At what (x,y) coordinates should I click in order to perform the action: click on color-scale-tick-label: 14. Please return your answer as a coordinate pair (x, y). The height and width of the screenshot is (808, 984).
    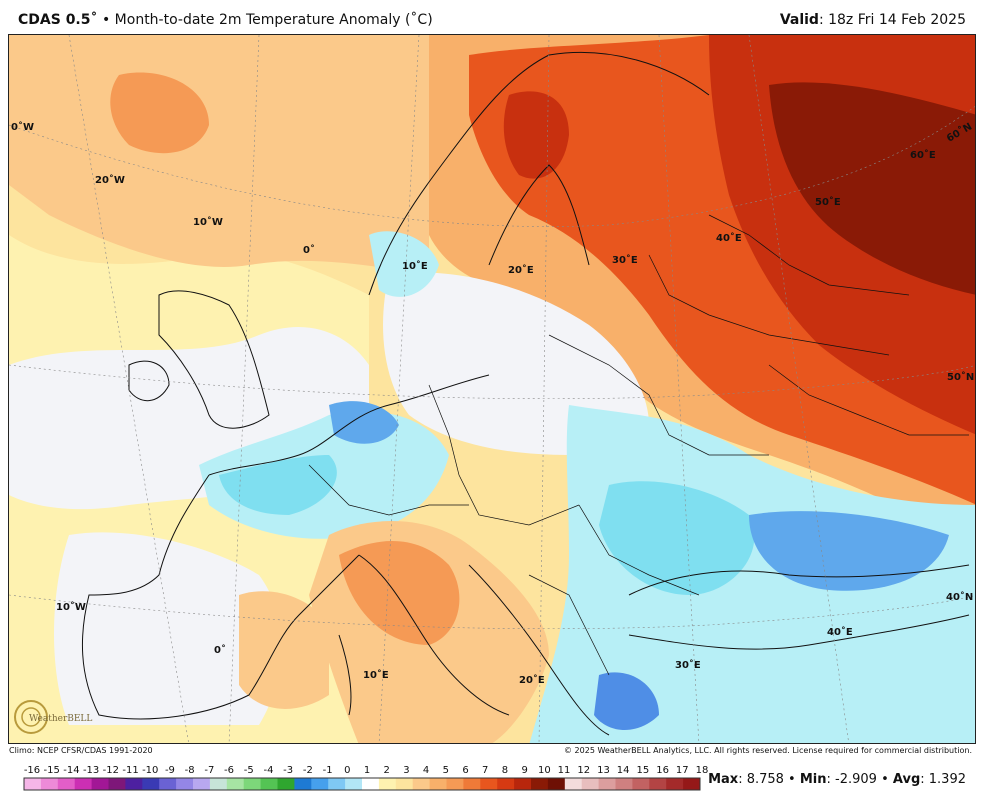
    Looking at the image, I should click on (623, 770).